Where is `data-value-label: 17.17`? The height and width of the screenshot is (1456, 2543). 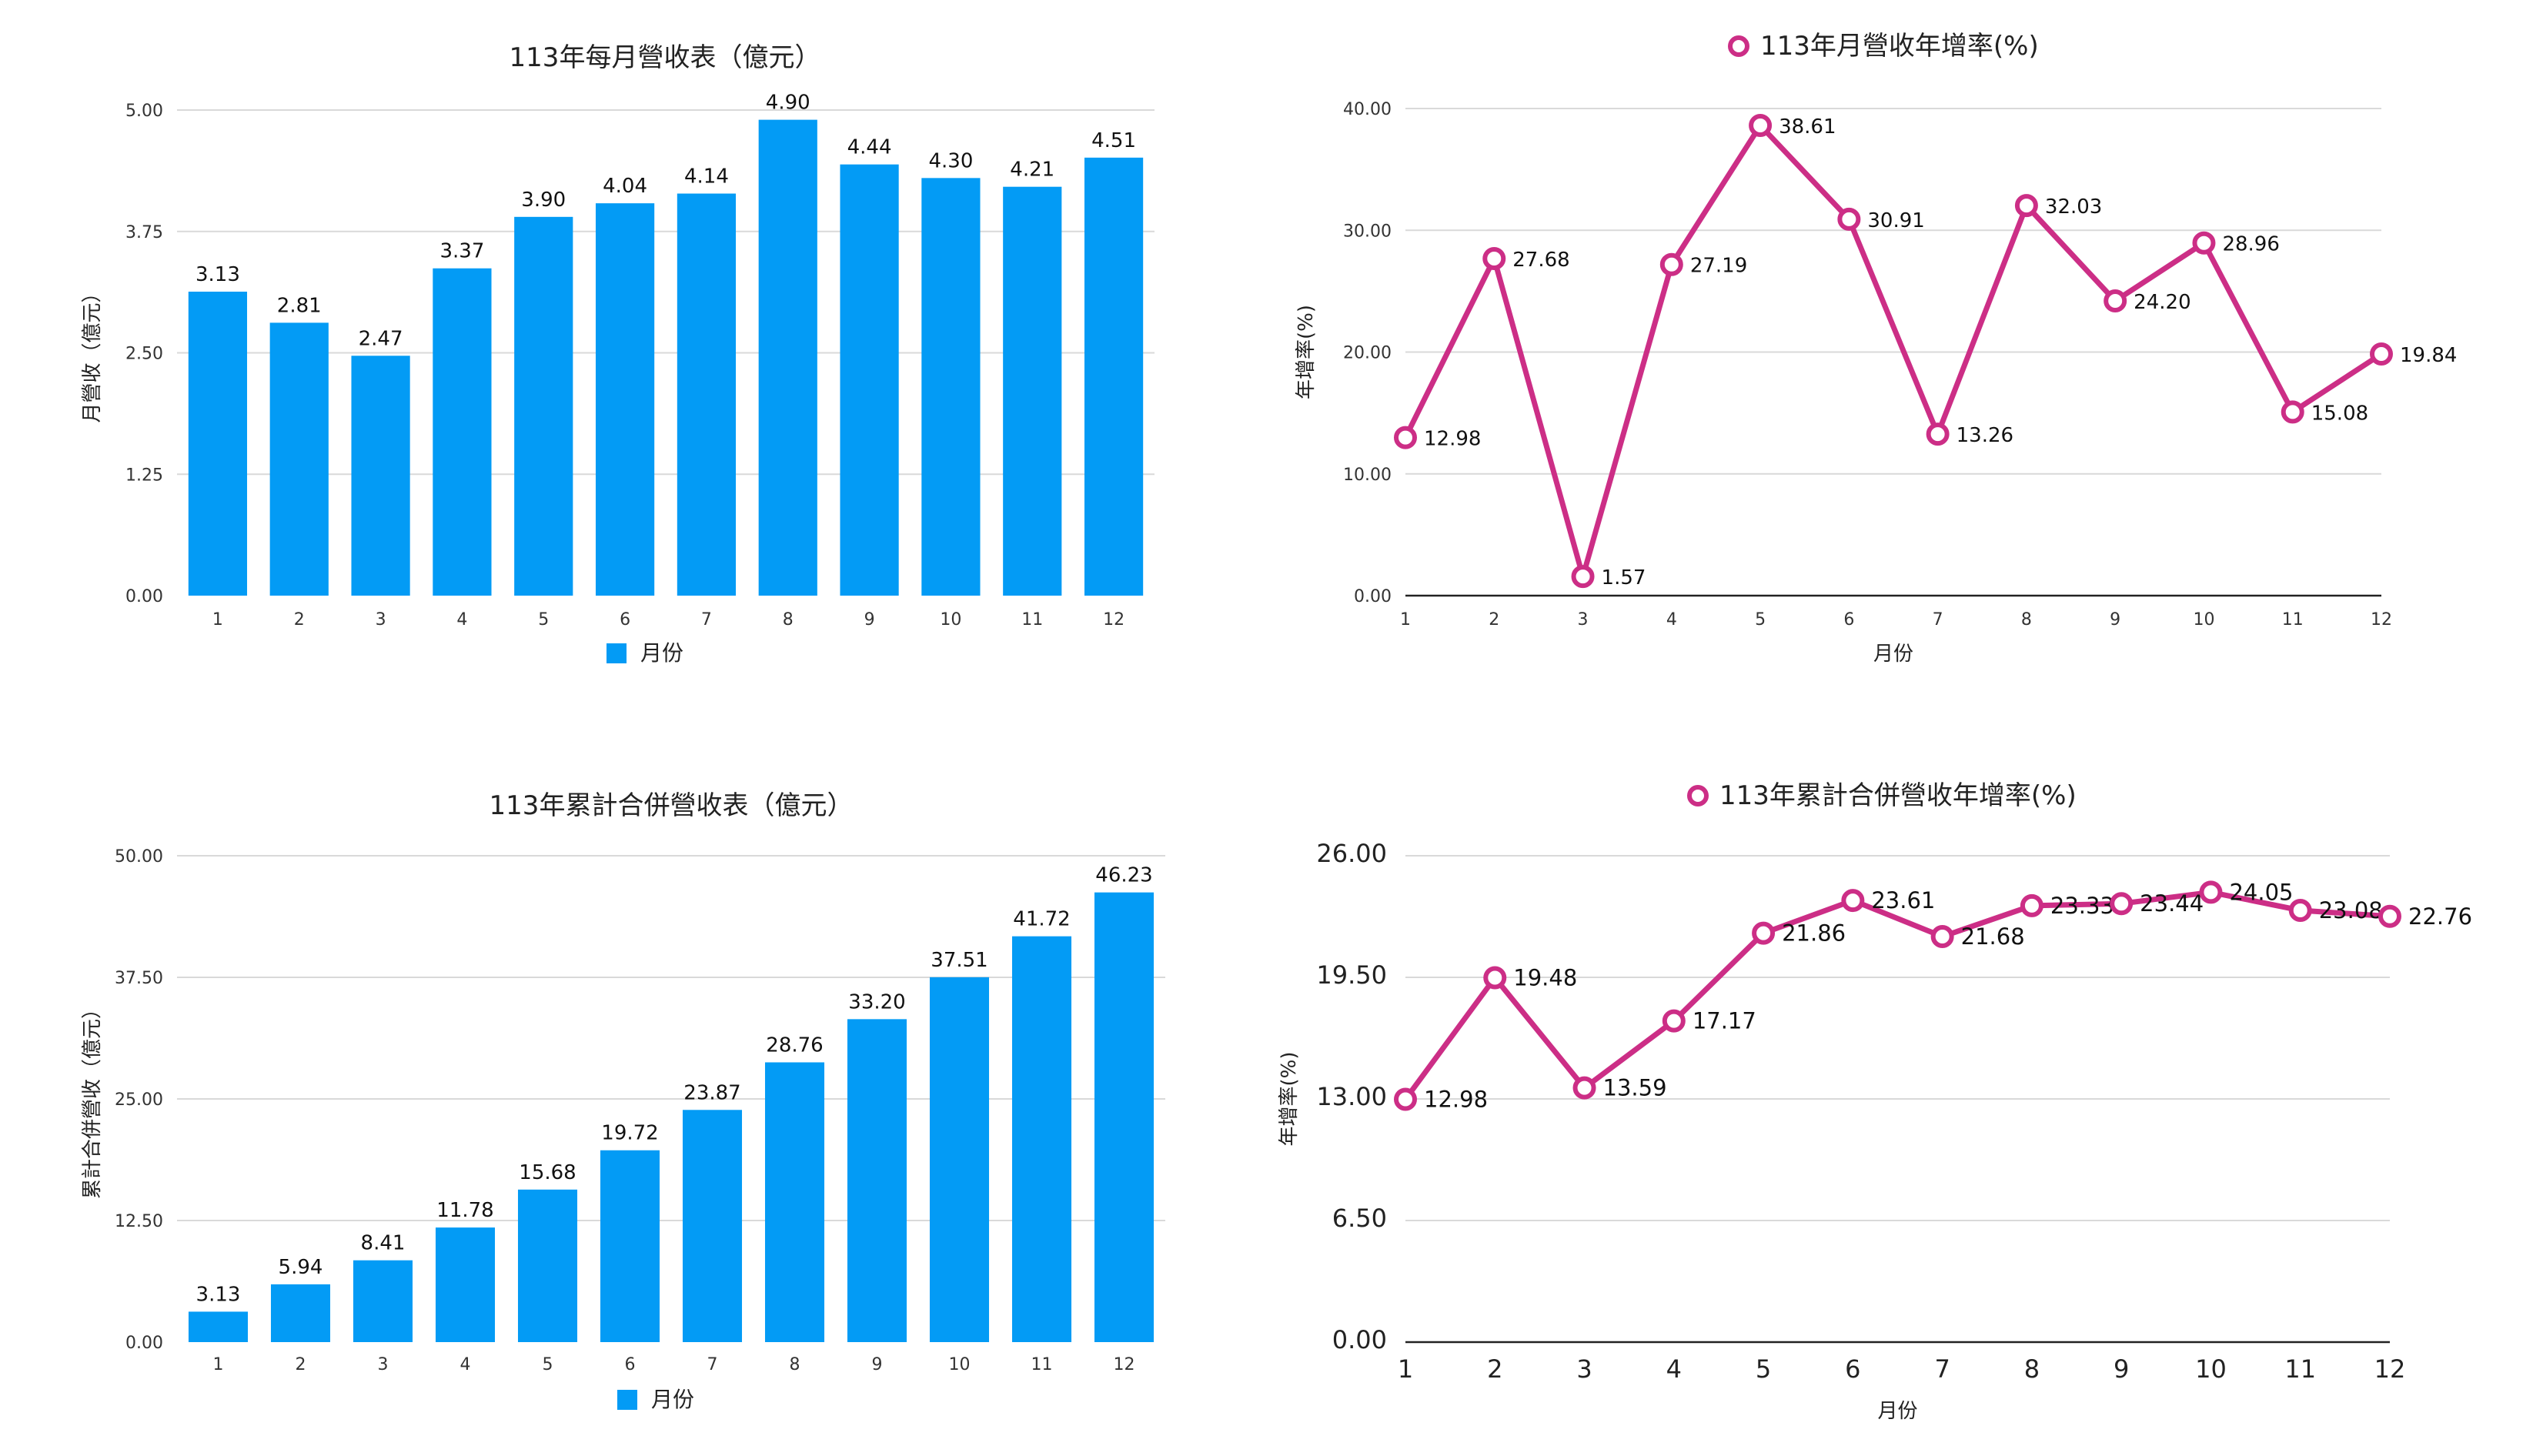
data-value-label: 17.17 is located at coordinates (1725, 1021).